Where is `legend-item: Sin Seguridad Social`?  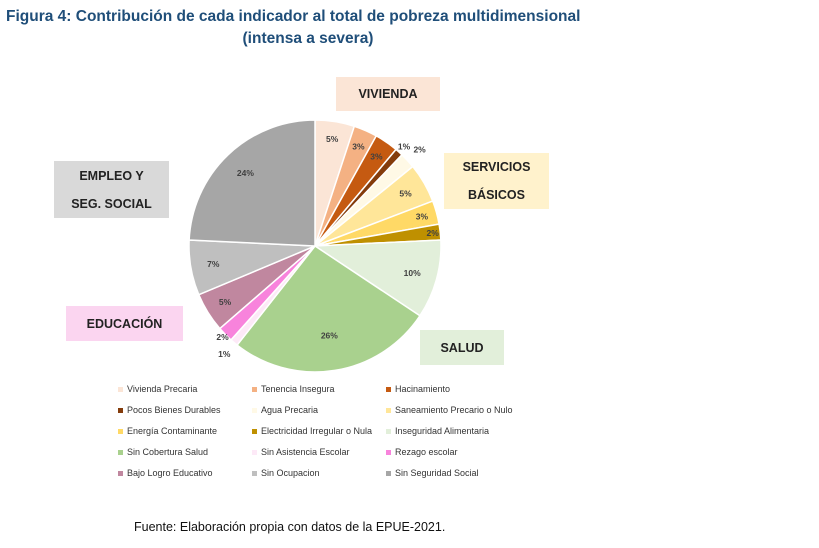 legend-item: Sin Seguridad Social is located at coordinates (432, 473).